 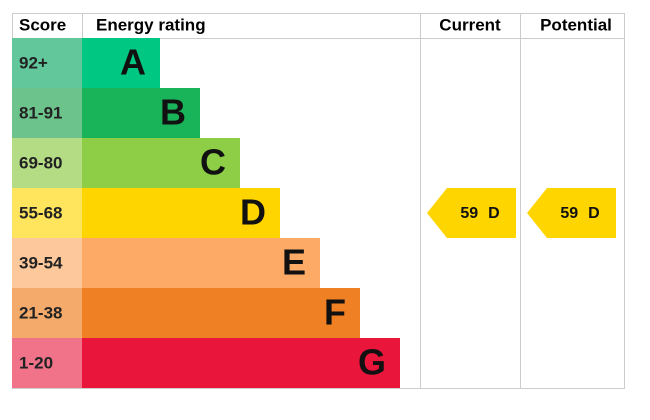 I want to click on potential-band: D, so click(x=594, y=213).